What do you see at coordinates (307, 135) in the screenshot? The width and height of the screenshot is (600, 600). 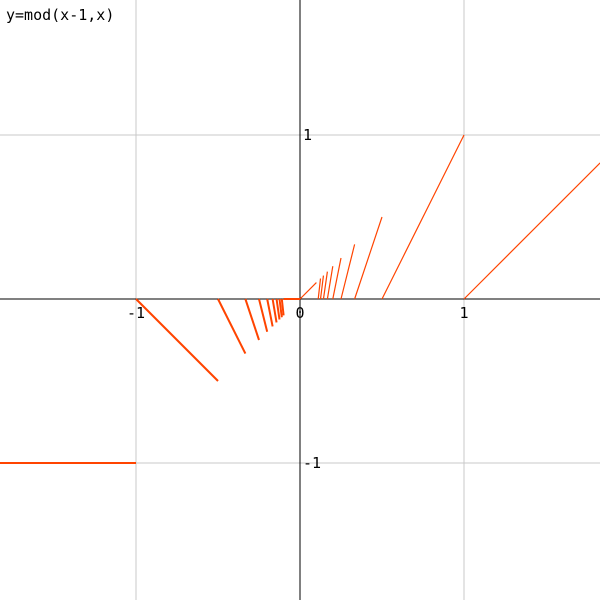 I see `y-tick-label: 1` at bounding box center [307, 135].